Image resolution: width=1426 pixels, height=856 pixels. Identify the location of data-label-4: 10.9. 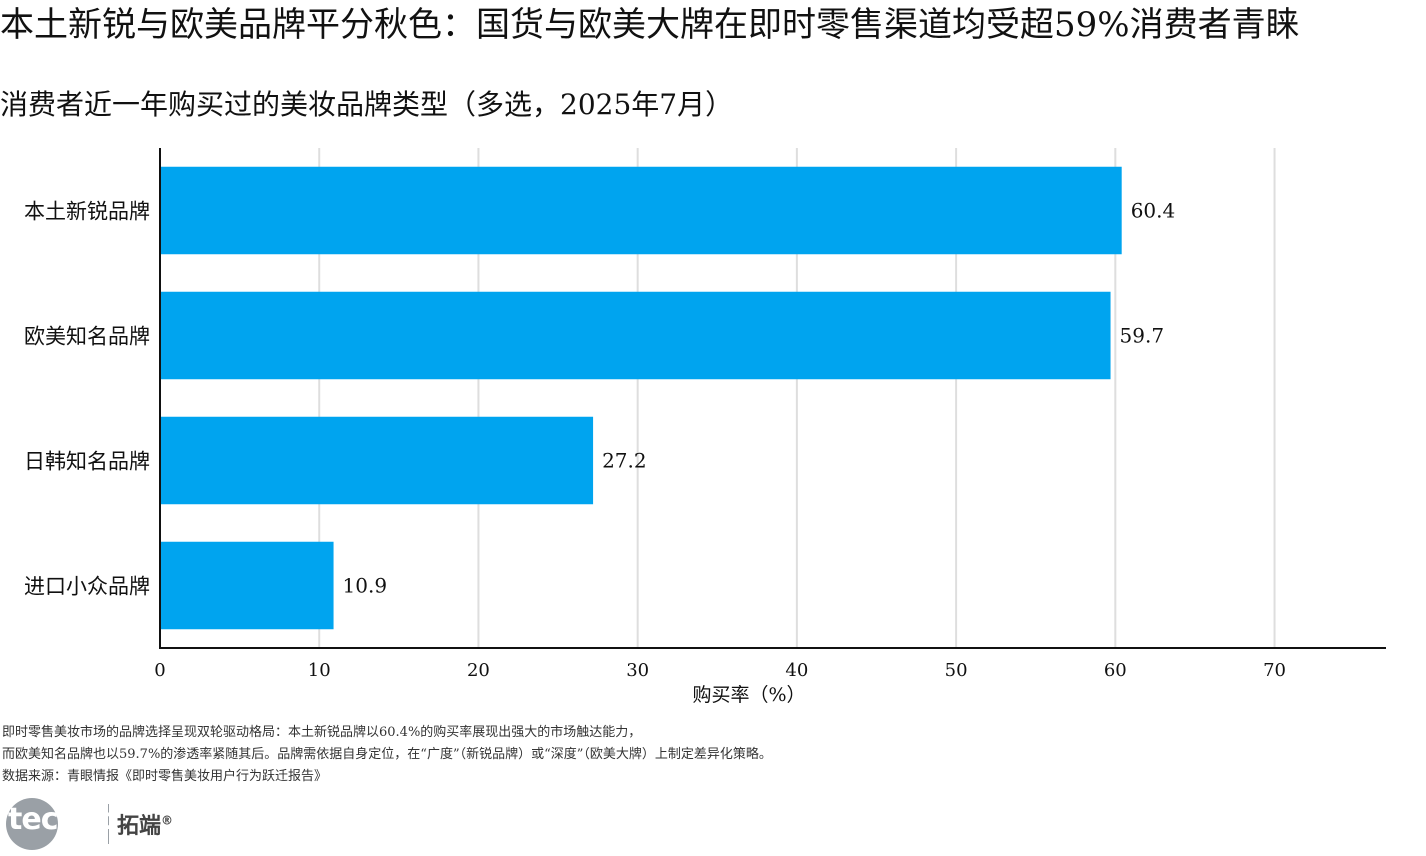
(365, 586).